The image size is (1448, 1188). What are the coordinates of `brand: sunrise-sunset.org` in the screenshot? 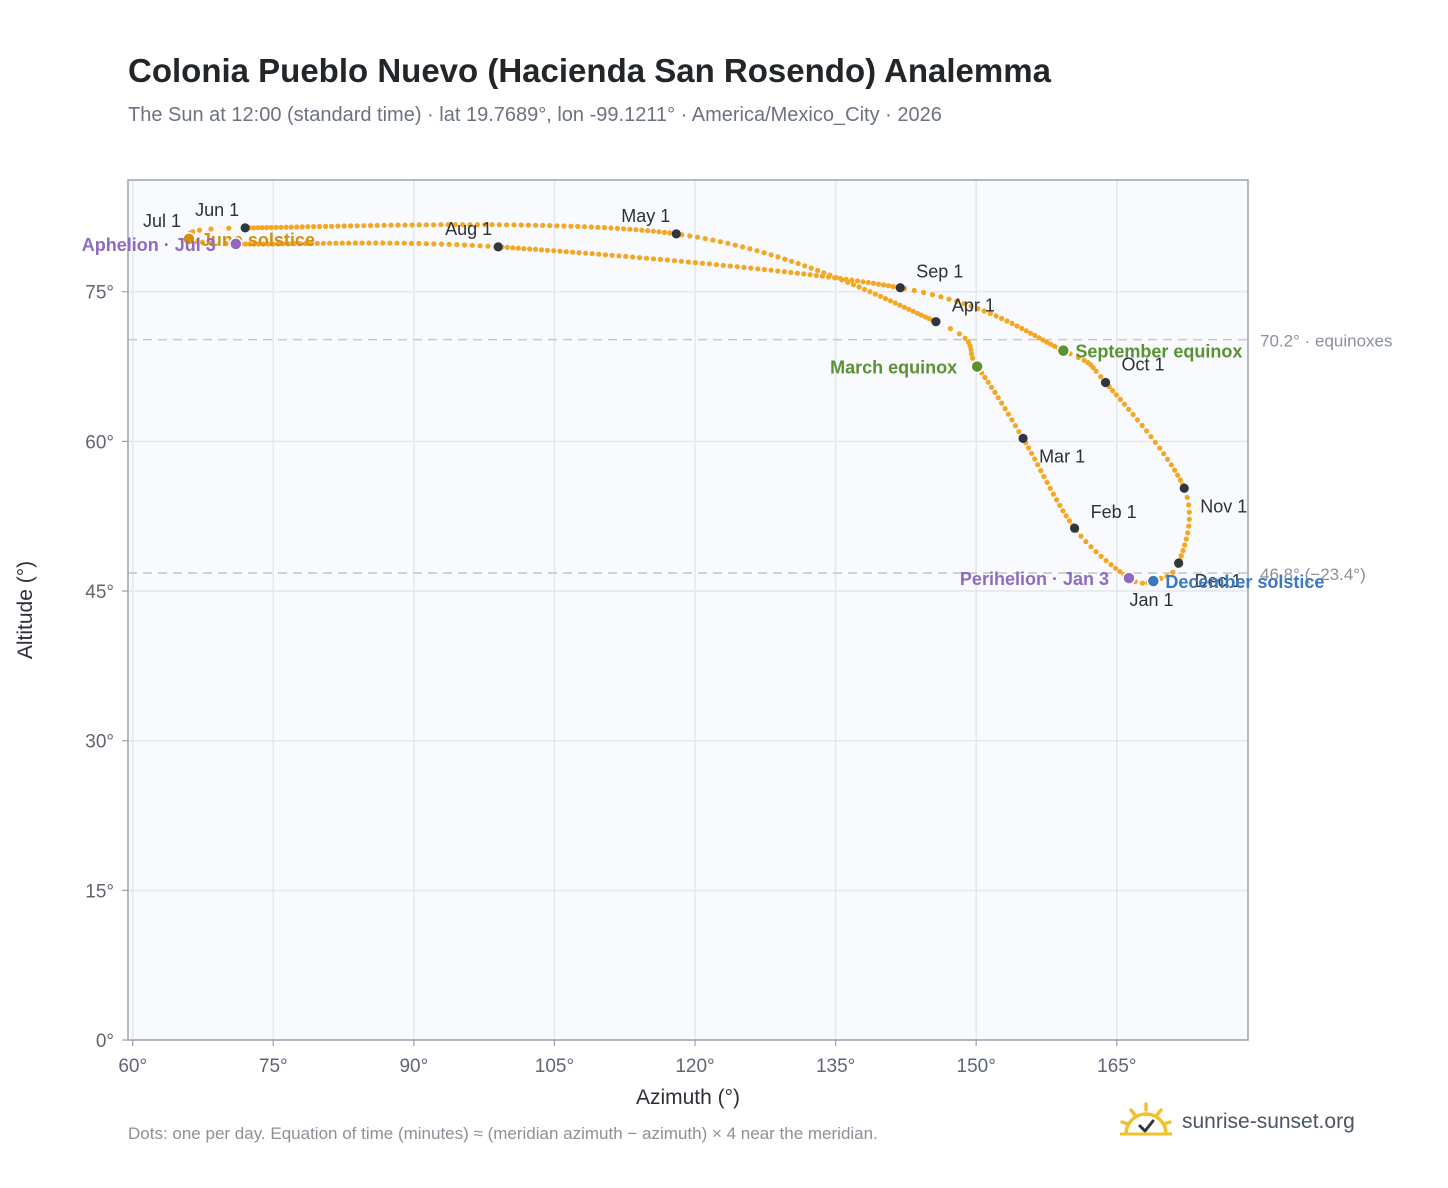 It's located at (1237, 1122).